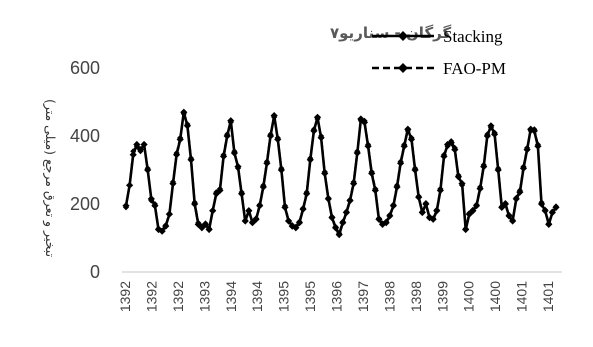 This screenshot has height=347, width=593. I want to click on y-axis-title: تبخیر و تعرق مرجع (میلی متر), so click(50, 178).